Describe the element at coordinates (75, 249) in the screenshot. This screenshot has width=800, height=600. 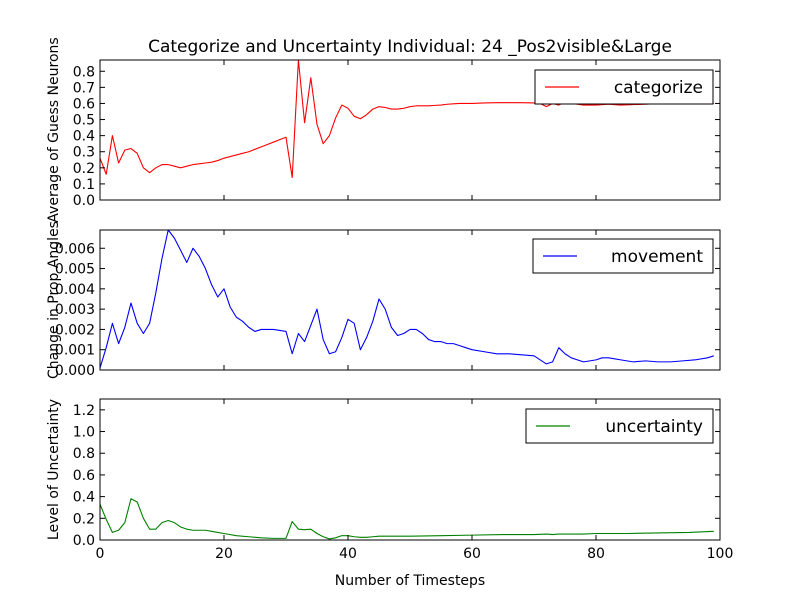
I see `y-tick-label: 0.006` at that location.